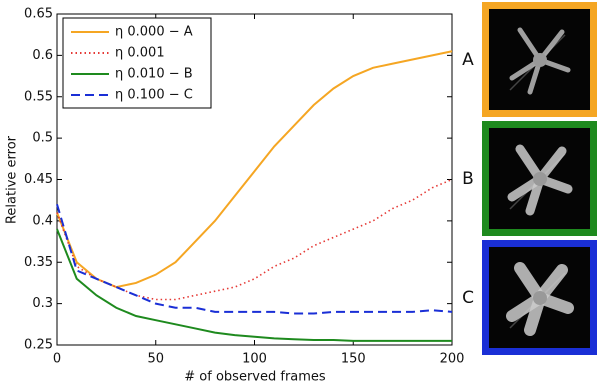 This screenshot has width=600, height=385. What do you see at coordinates (154, 32) in the screenshot?
I see `legend-label: η 0.000 − A` at bounding box center [154, 32].